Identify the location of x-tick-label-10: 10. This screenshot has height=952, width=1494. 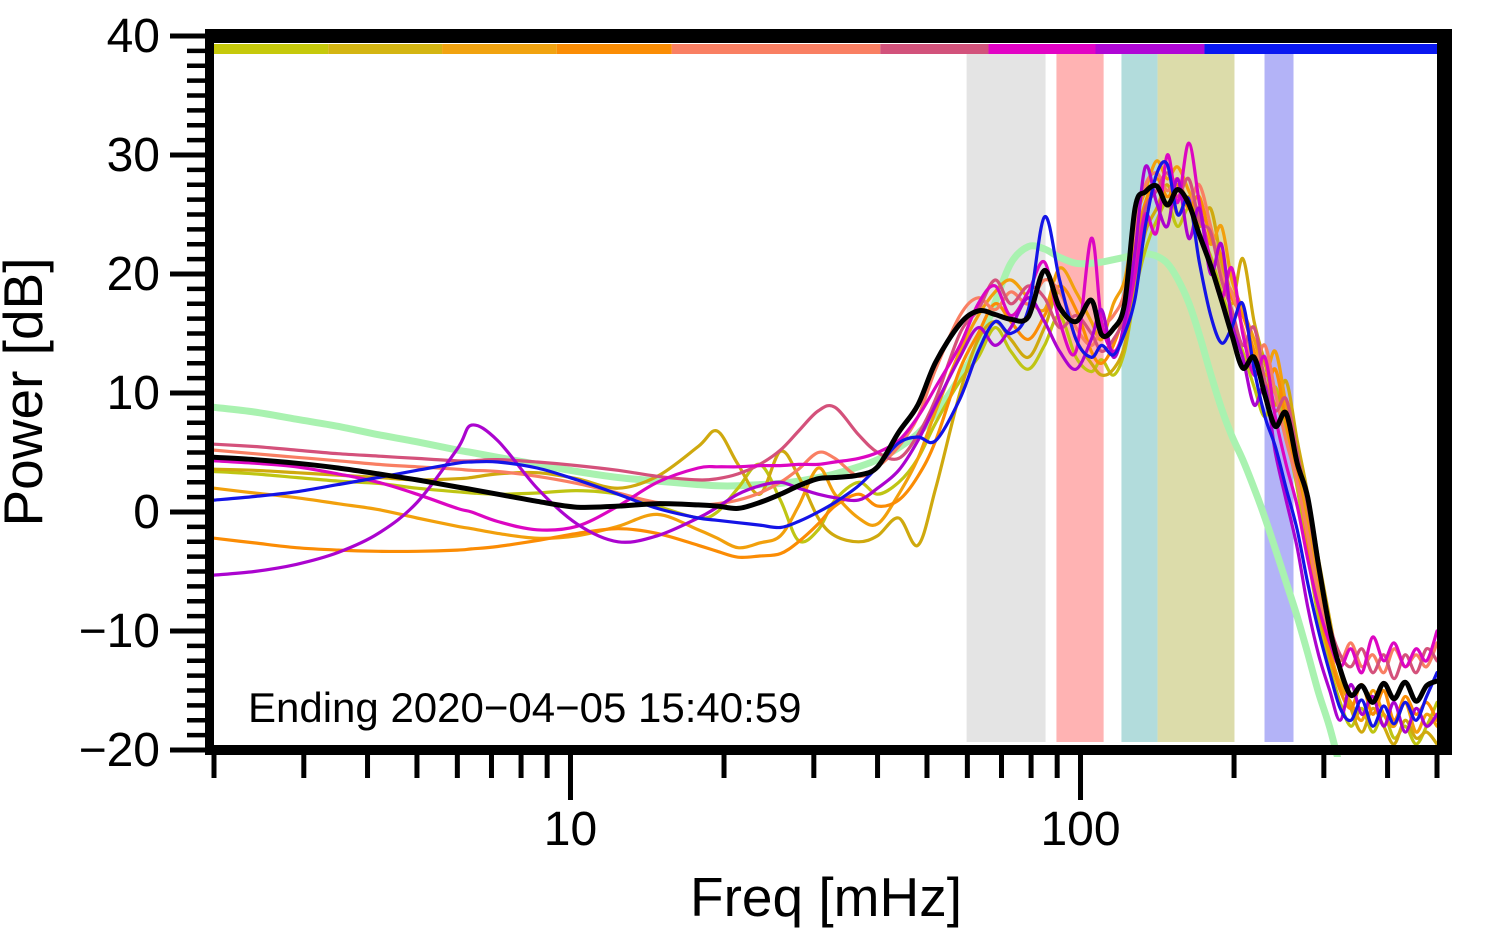
(570, 829).